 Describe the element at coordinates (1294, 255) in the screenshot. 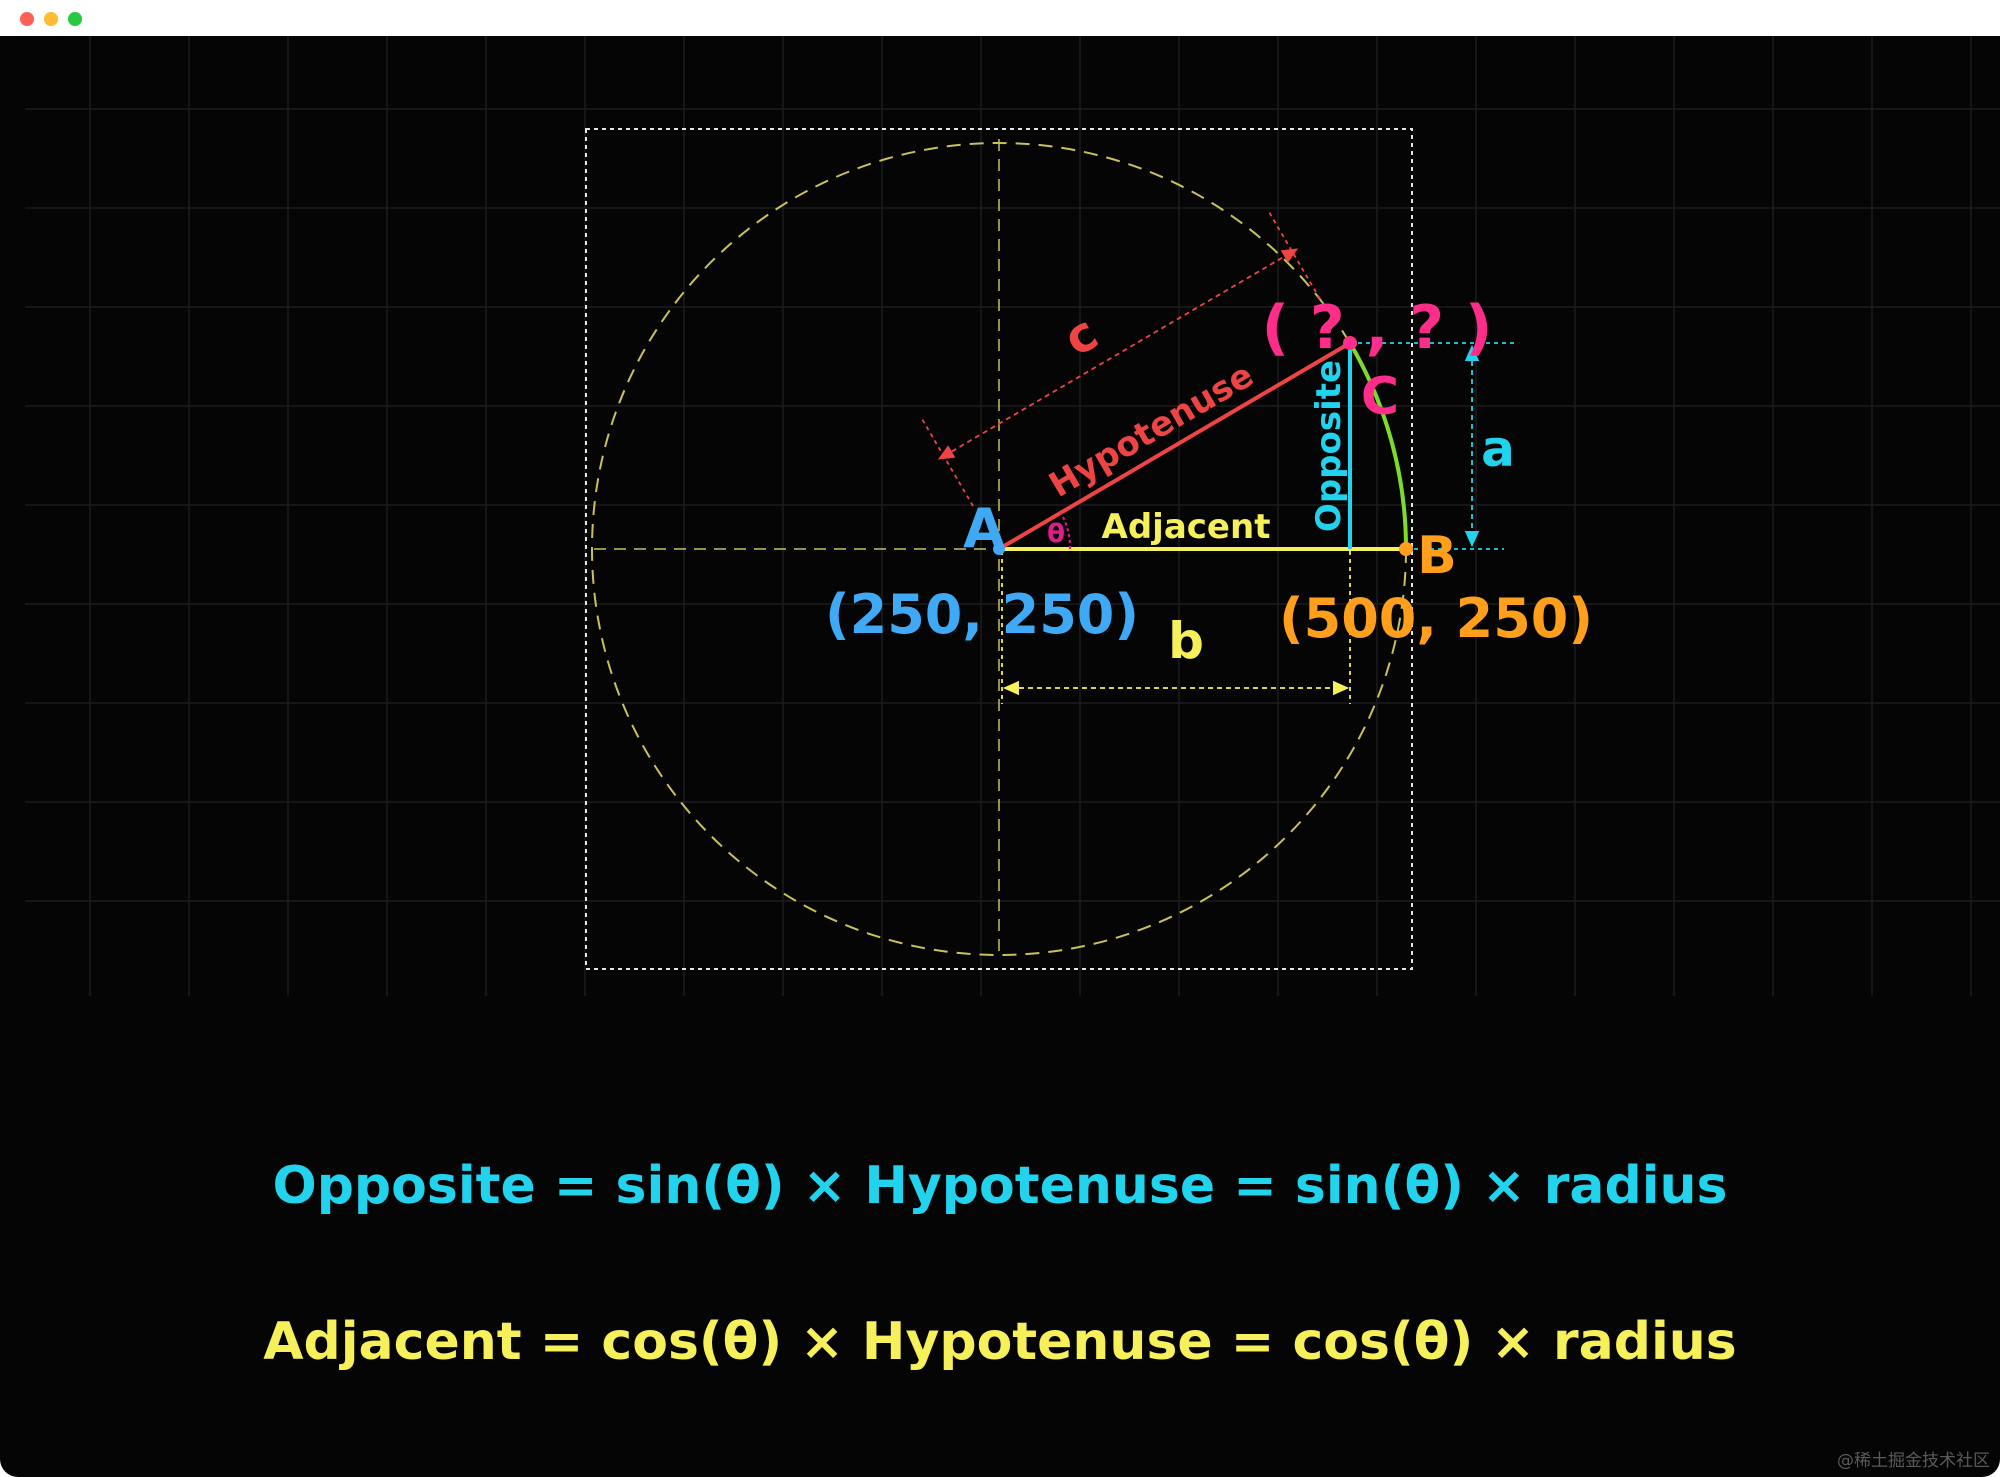

I see `c-extension-end` at that location.